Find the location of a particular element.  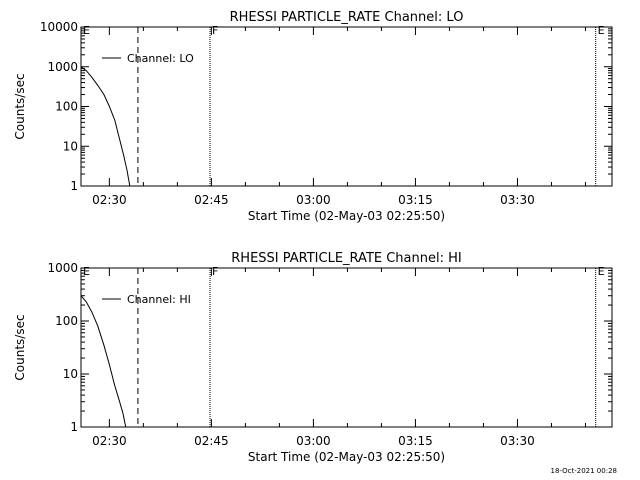

legend-label: Channel: HI is located at coordinates (159, 299).